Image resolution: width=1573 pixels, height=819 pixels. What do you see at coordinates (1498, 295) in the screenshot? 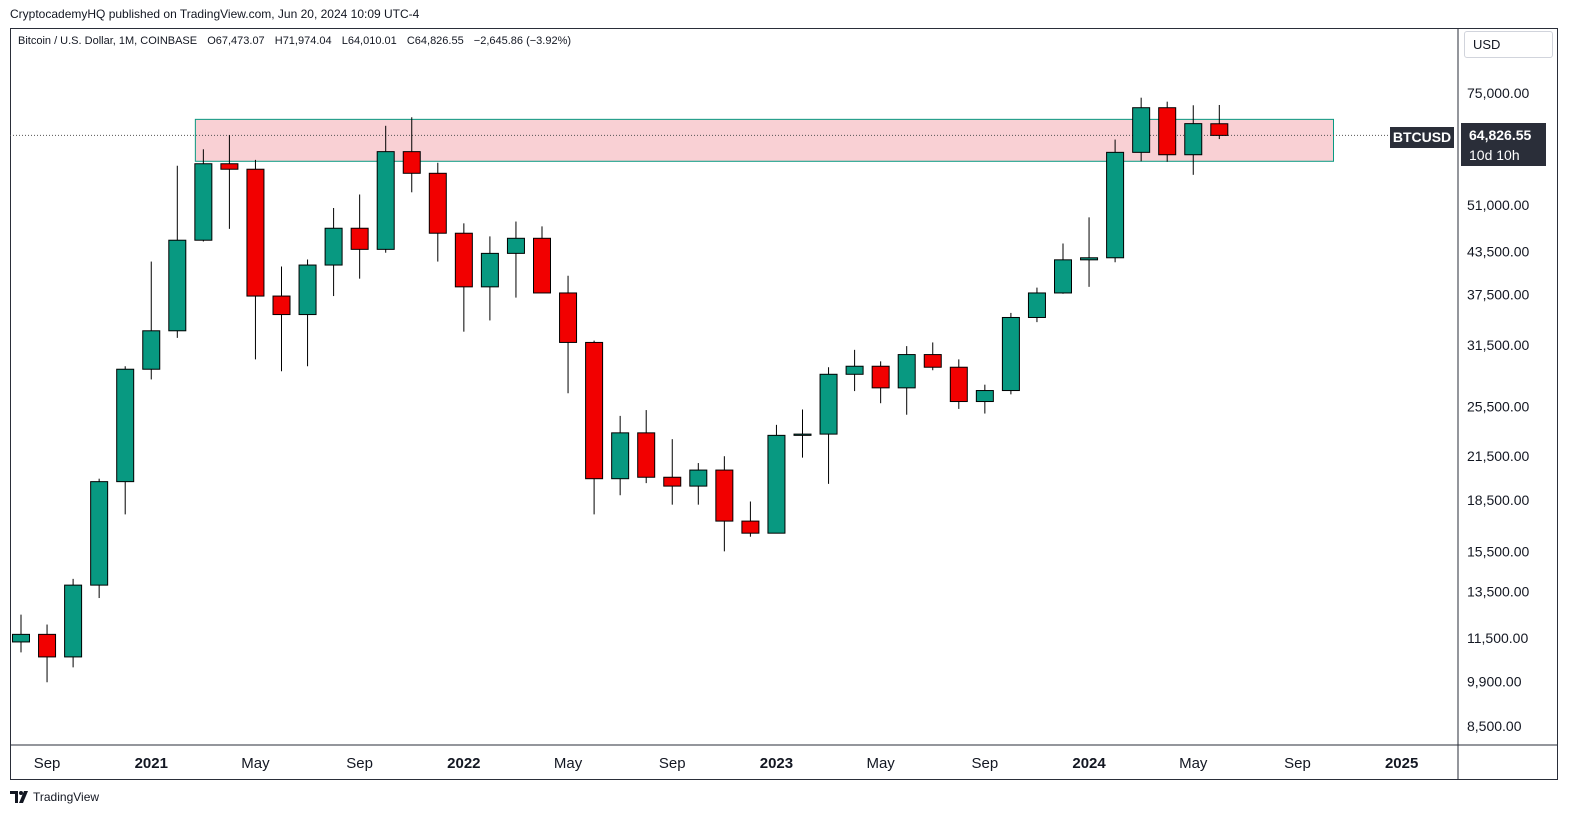
I see `price-tick-label: 37,500.00` at bounding box center [1498, 295].